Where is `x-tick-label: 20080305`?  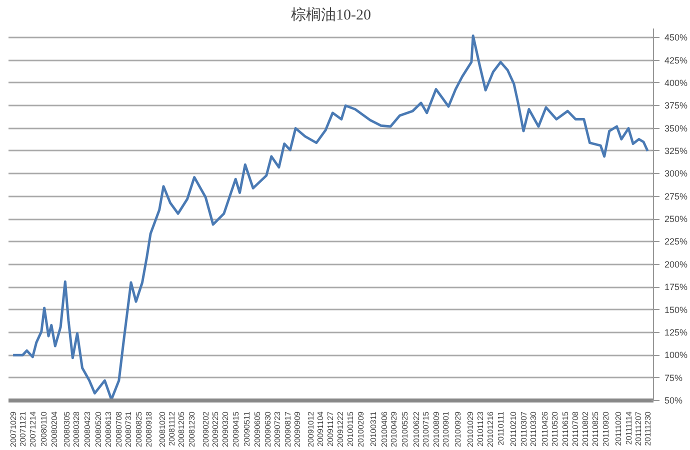 x-tick-label: 20080305 is located at coordinates (67, 429).